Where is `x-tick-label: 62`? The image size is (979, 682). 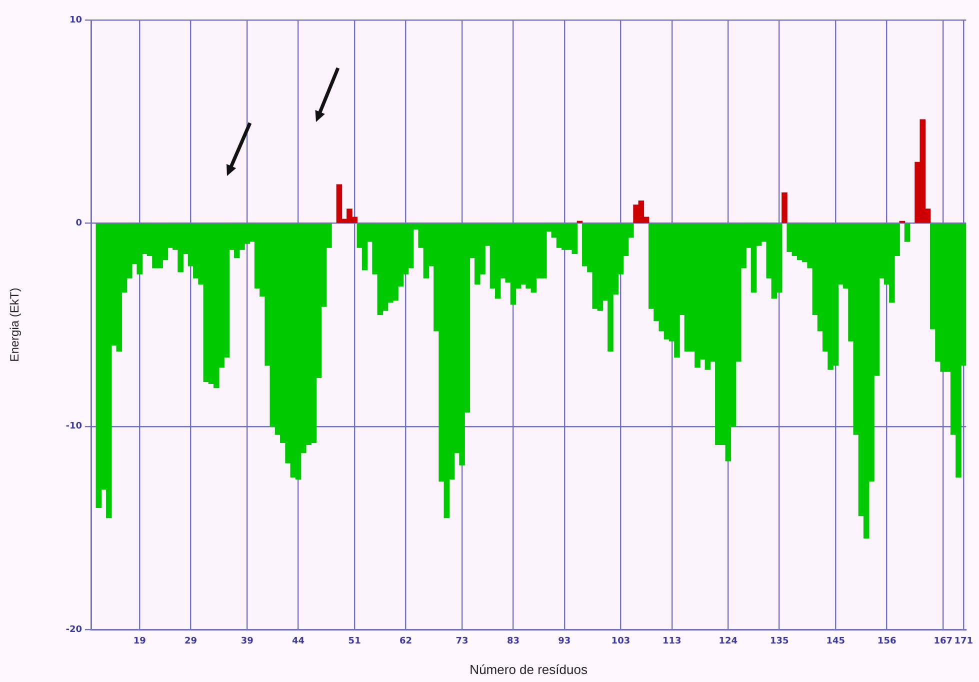 x-tick-label: 62 is located at coordinates (405, 641).